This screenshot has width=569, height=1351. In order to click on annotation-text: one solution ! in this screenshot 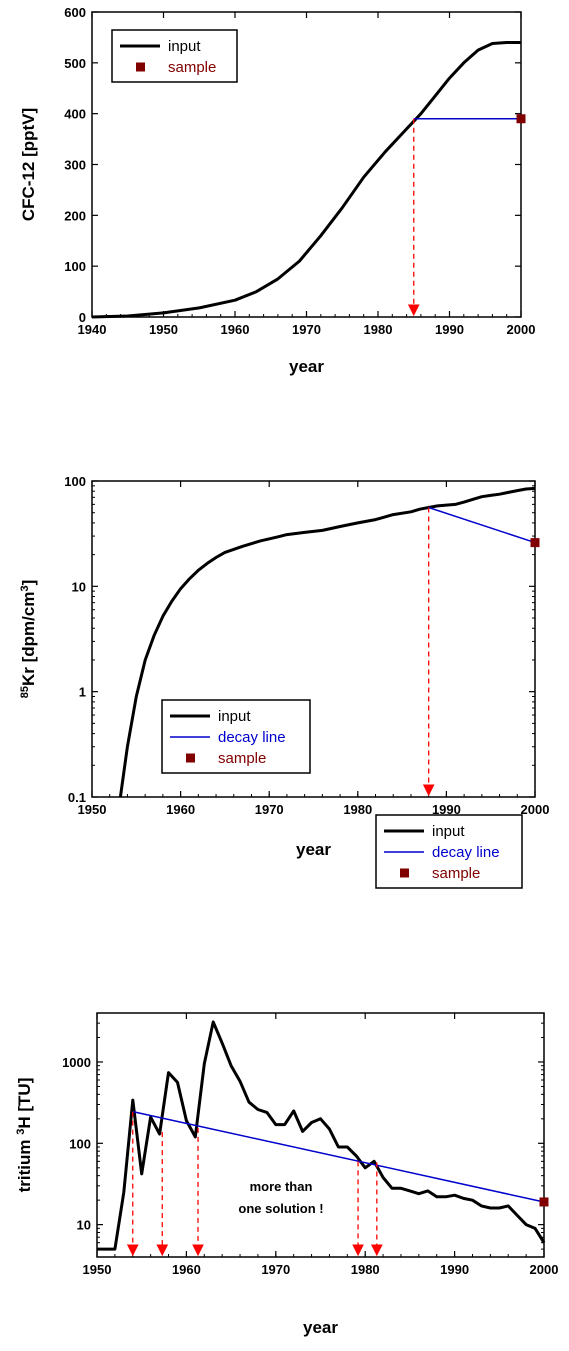, I will do `click(280, 1208)`.